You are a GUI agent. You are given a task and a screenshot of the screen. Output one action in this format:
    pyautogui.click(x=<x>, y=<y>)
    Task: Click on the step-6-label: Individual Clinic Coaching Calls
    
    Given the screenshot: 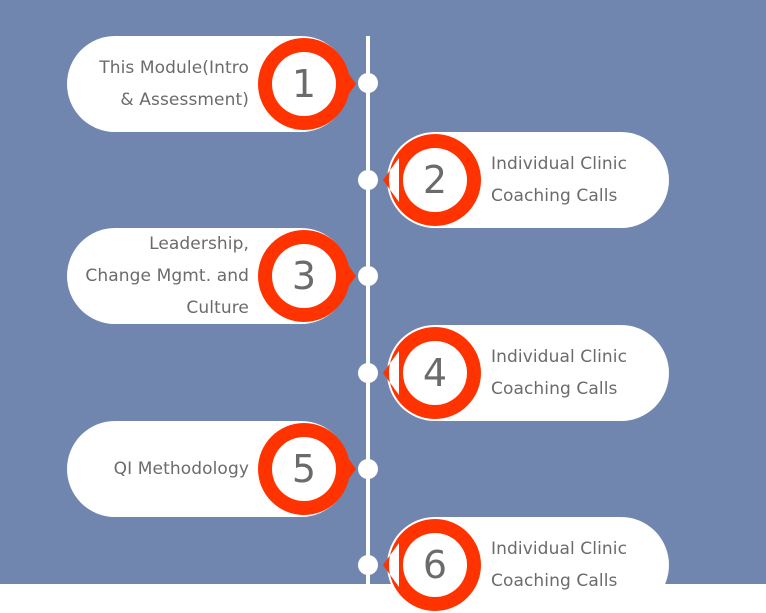 What is the action you would take?
    pyautogui.click(x=559, y=565)
    